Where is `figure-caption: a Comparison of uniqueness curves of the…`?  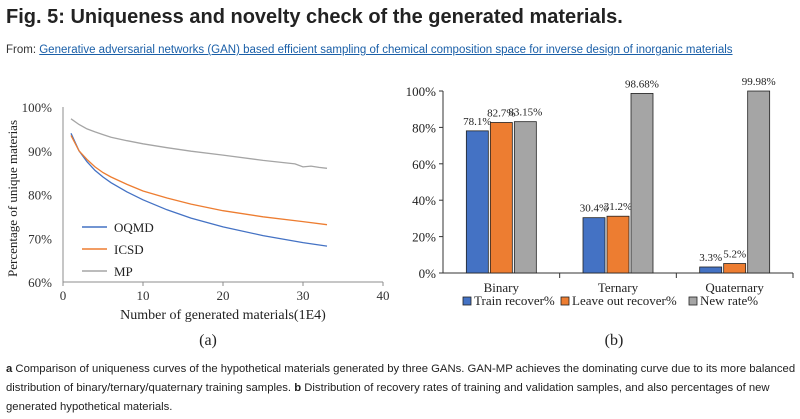 figure-caption: a Comparison of uniqueness curves of the… is located at coordinates (401, 388).